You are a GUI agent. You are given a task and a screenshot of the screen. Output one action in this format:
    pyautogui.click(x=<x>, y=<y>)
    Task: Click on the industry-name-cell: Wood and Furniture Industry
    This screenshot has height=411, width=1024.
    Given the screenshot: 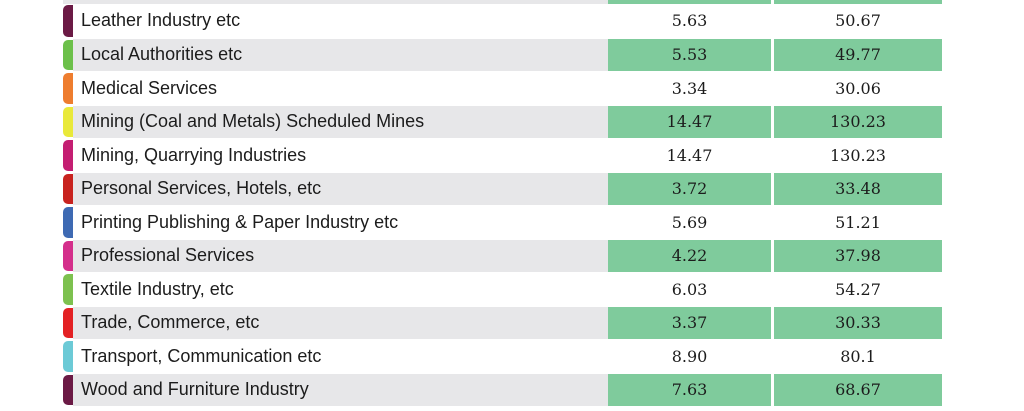 What is the action you would take?
    pyautogui.click(x=340, y=389)
    